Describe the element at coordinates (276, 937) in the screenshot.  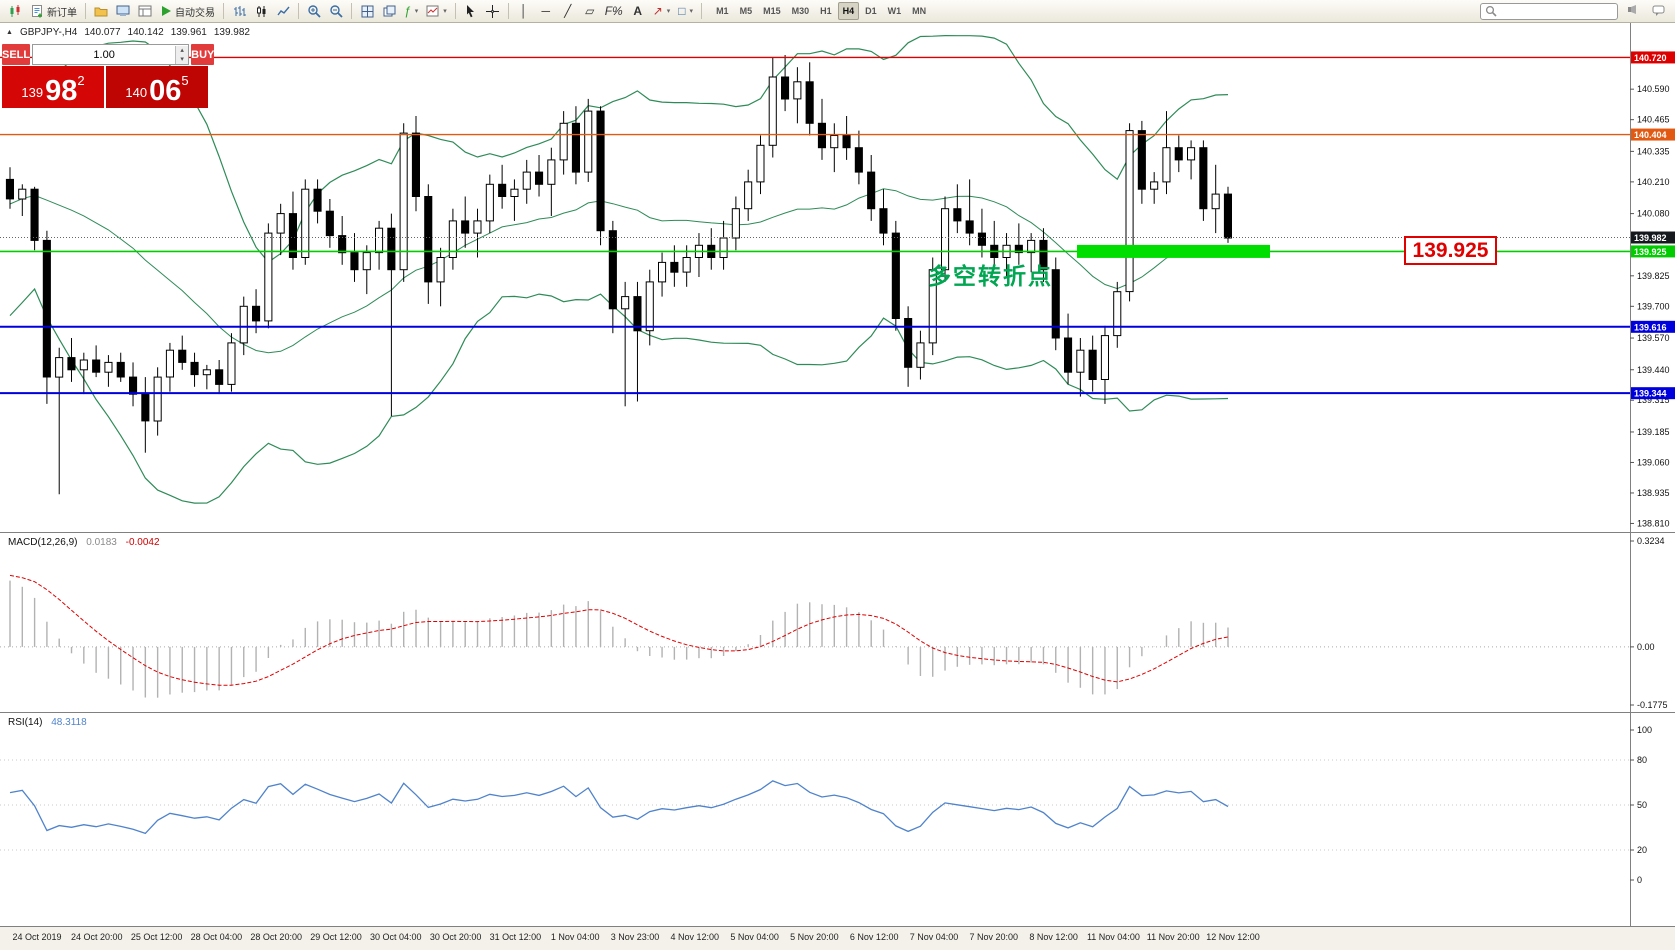
I see `svg-text: 28 Oct 20:00` at that location.